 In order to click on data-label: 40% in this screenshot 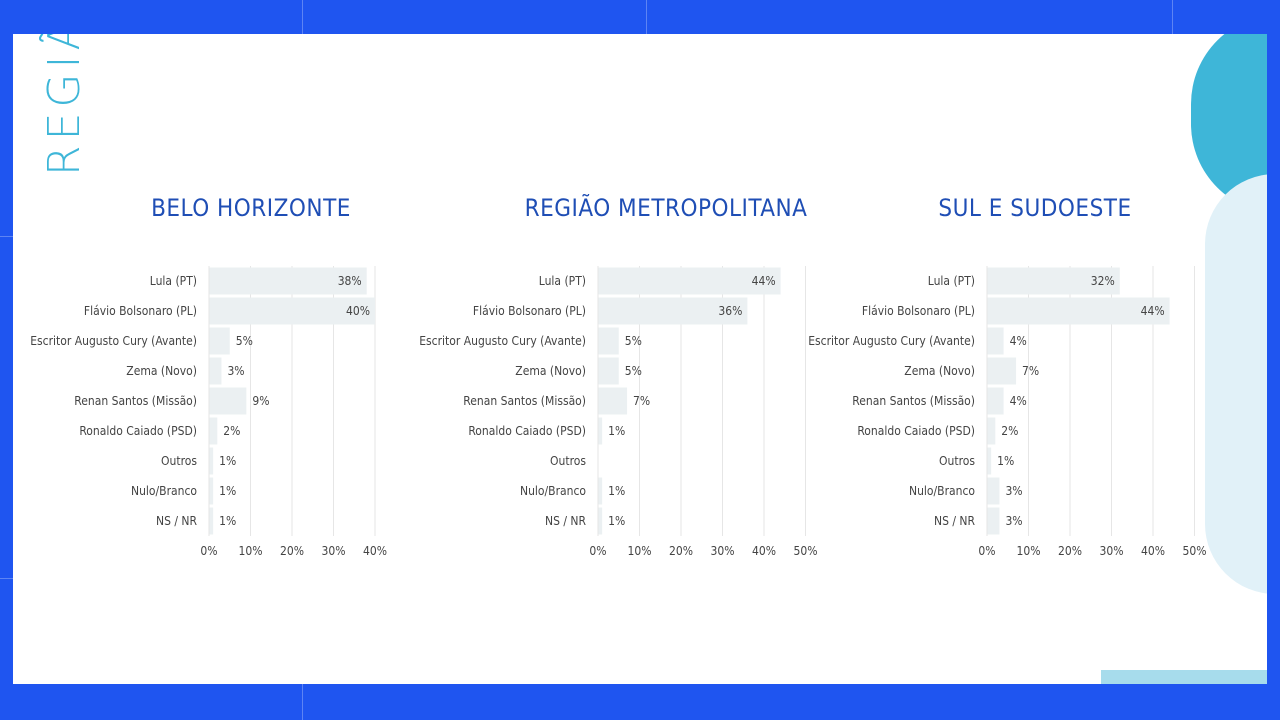, I will do `click(358, 311)`.